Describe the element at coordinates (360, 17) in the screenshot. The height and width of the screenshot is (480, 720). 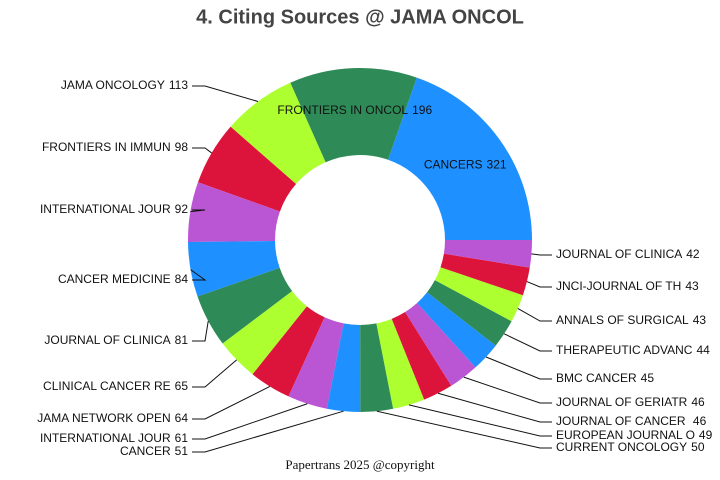
I see `chart-title: 4. Citing Sources @ JAMA ONCOL` at that location.